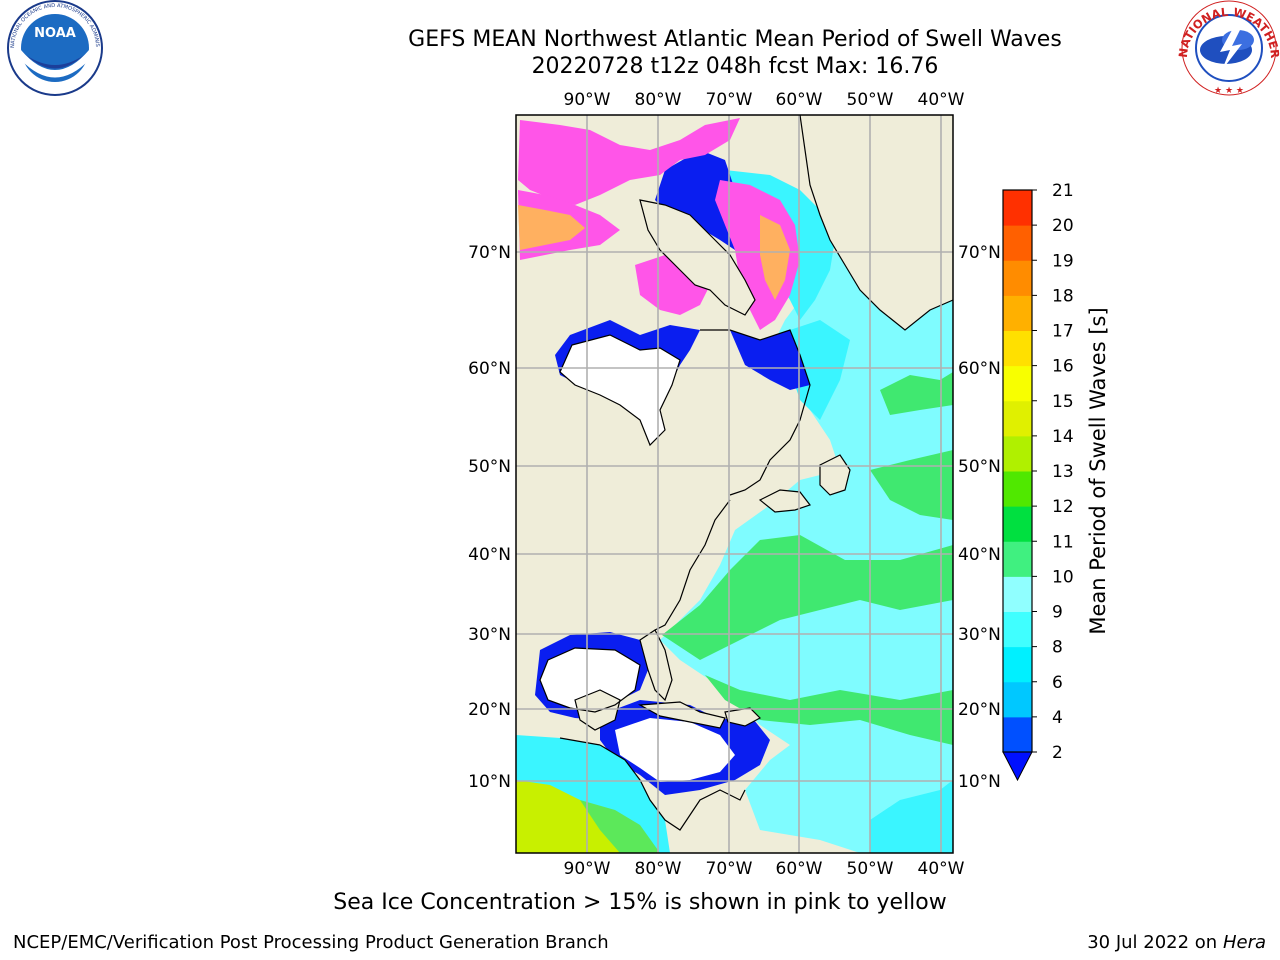 The image size is (1280, 960). What do you see at coordinates (1229, 91) in the screenshot?
I see `nws-stars: ★ ★ ★` at bounding box center [1229, 91].